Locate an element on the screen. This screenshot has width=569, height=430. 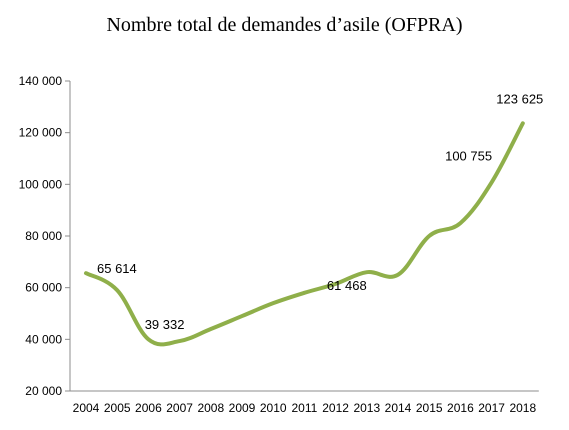
chart-title: Nombre total de demandes d’asile (OFPRA) is located at coordinates (284, 25).